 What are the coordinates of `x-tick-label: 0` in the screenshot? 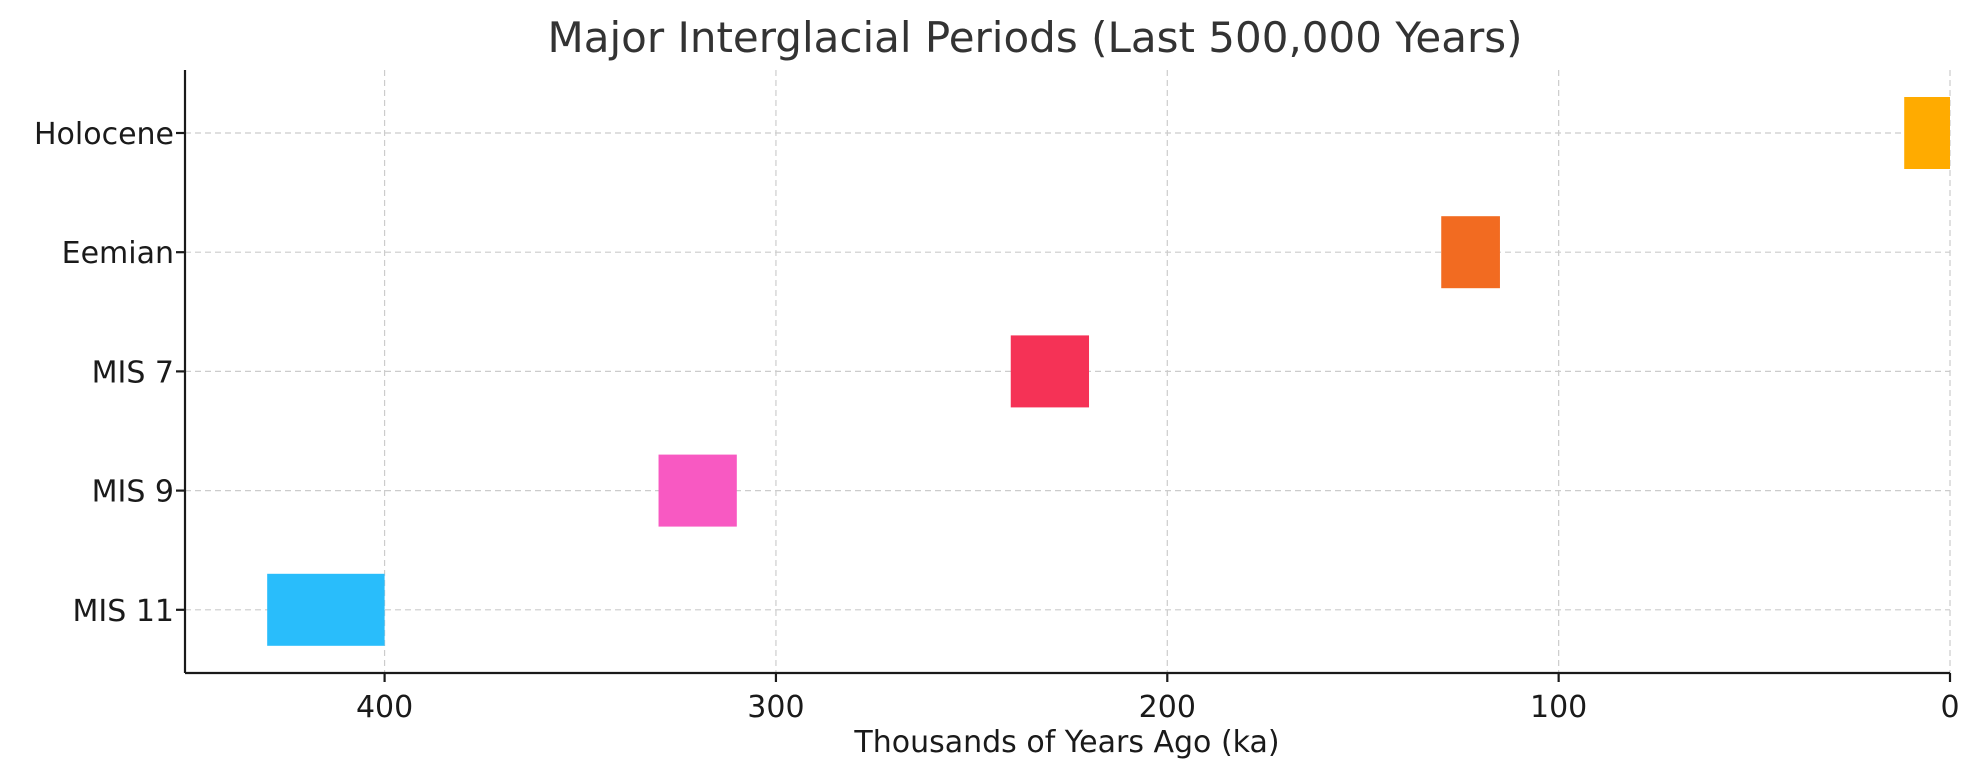 It's located at (1949, 707).